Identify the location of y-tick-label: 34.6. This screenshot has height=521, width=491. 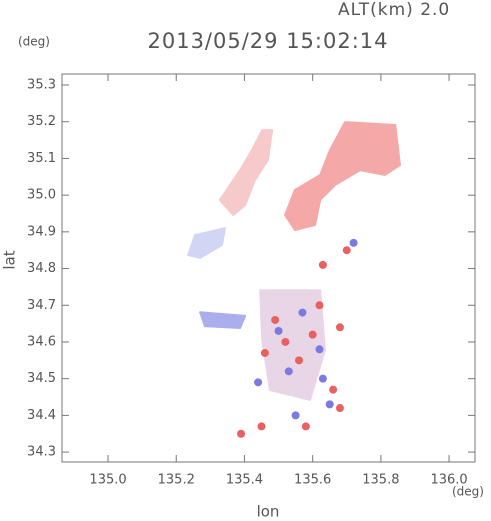
(41, 341).